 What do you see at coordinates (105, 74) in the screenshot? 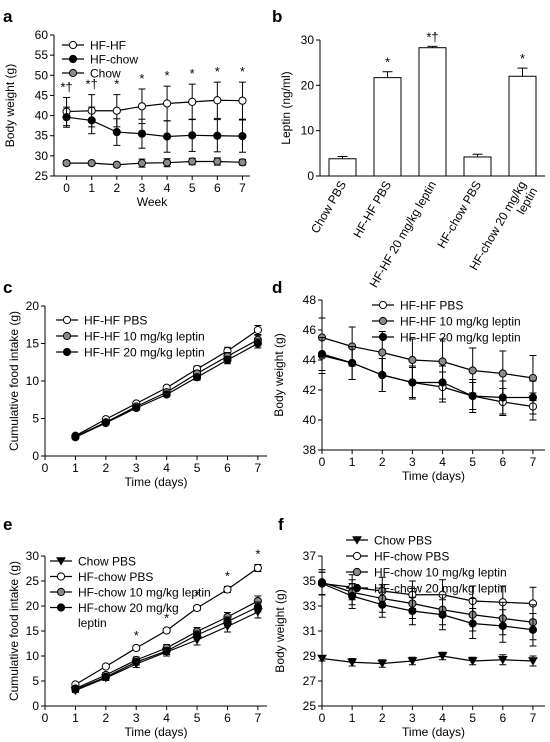
I see `legend-label: Chow` at bounding box center [105, 74].